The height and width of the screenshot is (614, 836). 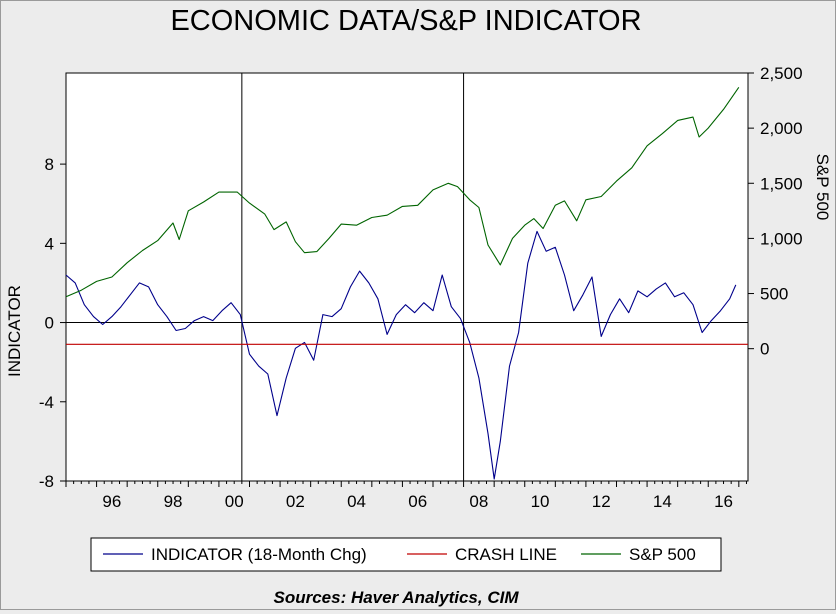 What do you see at coordinates (781, 73) in the screenshot?
I see `y-right-tick-label: 2,500` at bounding box center [781, 73].